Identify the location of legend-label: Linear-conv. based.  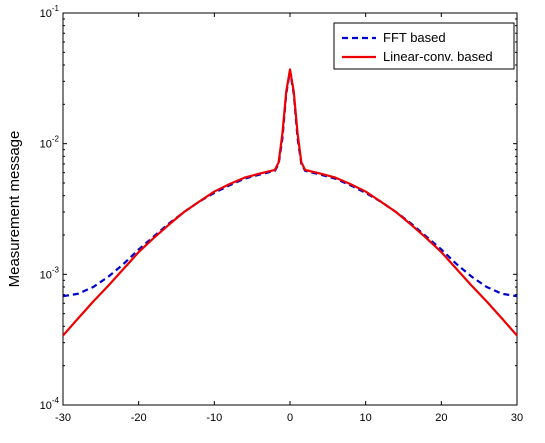
(438, 56).